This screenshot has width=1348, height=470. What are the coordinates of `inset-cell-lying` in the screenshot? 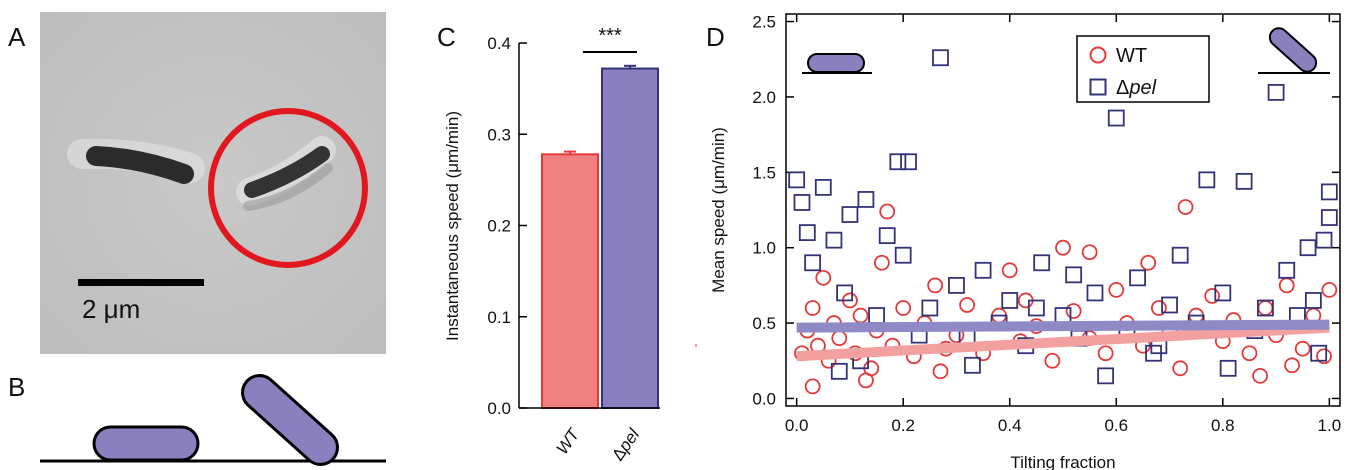 It's located at (836, 63).